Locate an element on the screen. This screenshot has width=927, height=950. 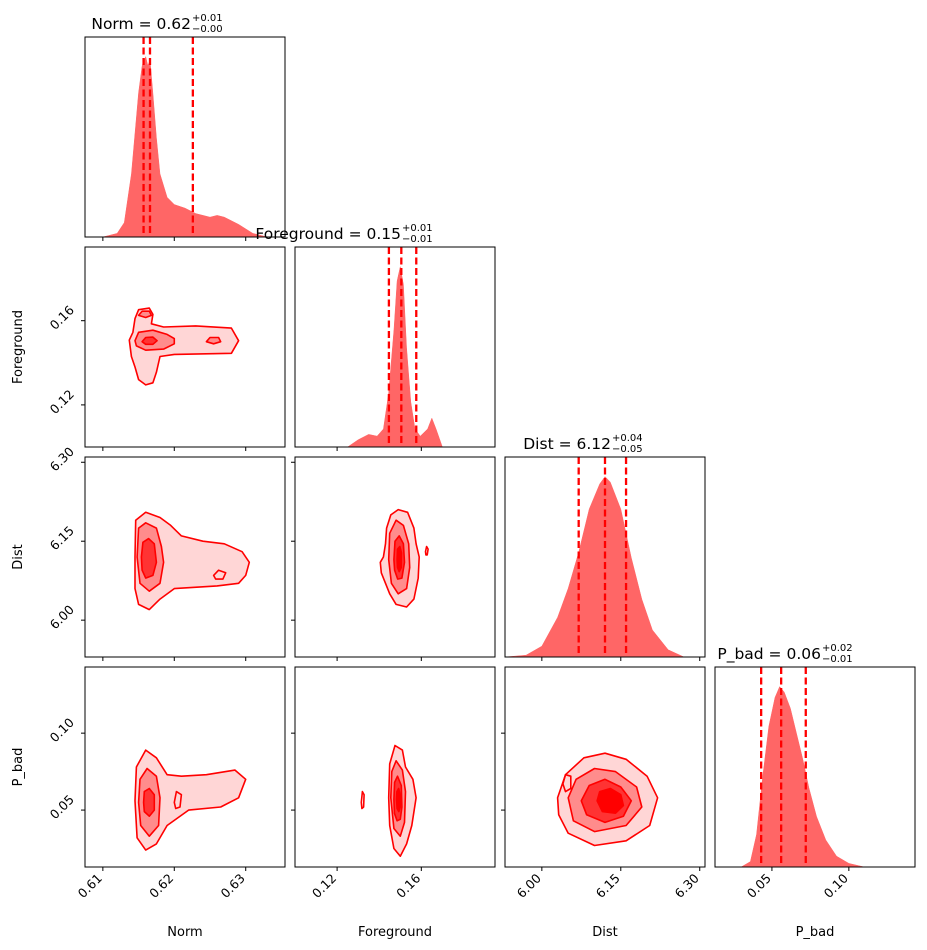
panel-Foreground-Foreground is located at coordinates (395, 348).